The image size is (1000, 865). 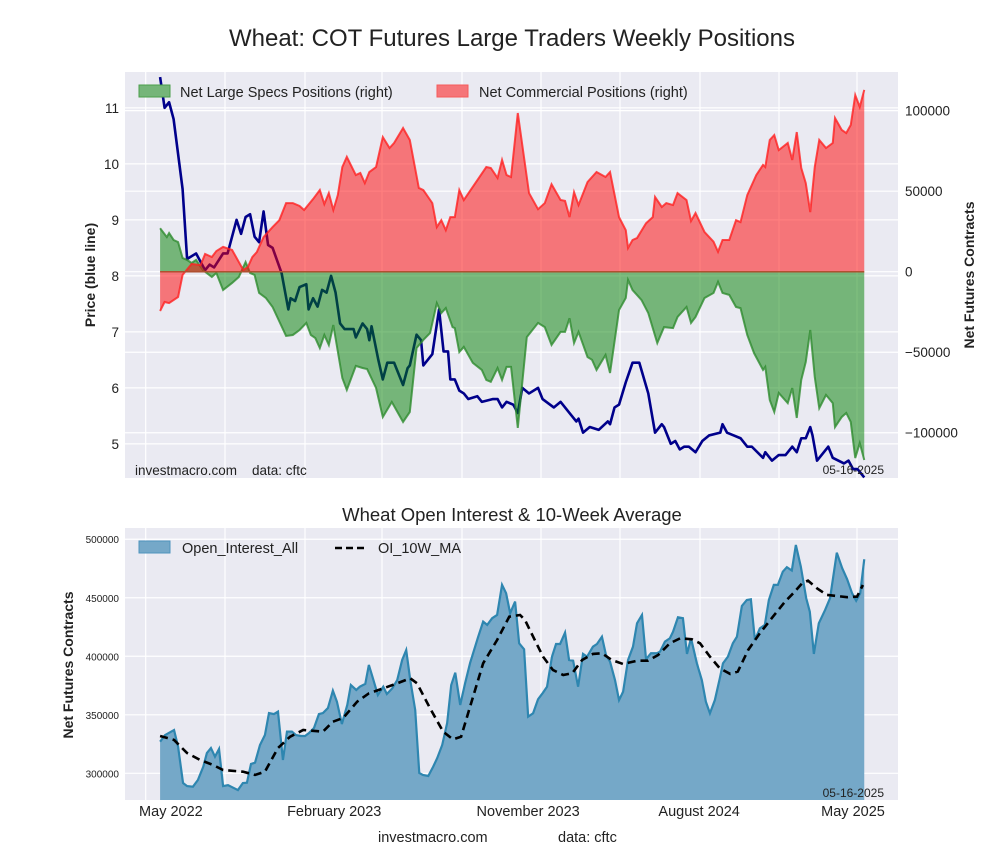 What do you see at coordinates (452, 91) in the screenshot?
I see `legend-swatch-commercial` at bounding box center [452, 91].